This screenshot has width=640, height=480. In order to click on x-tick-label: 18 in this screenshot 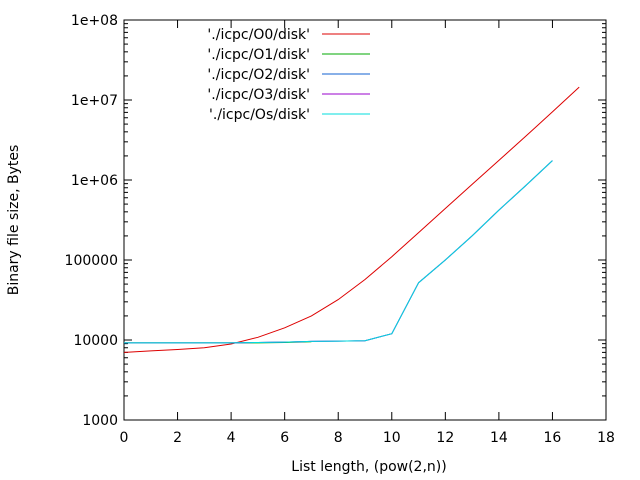, I will do `click(606, 438)`.